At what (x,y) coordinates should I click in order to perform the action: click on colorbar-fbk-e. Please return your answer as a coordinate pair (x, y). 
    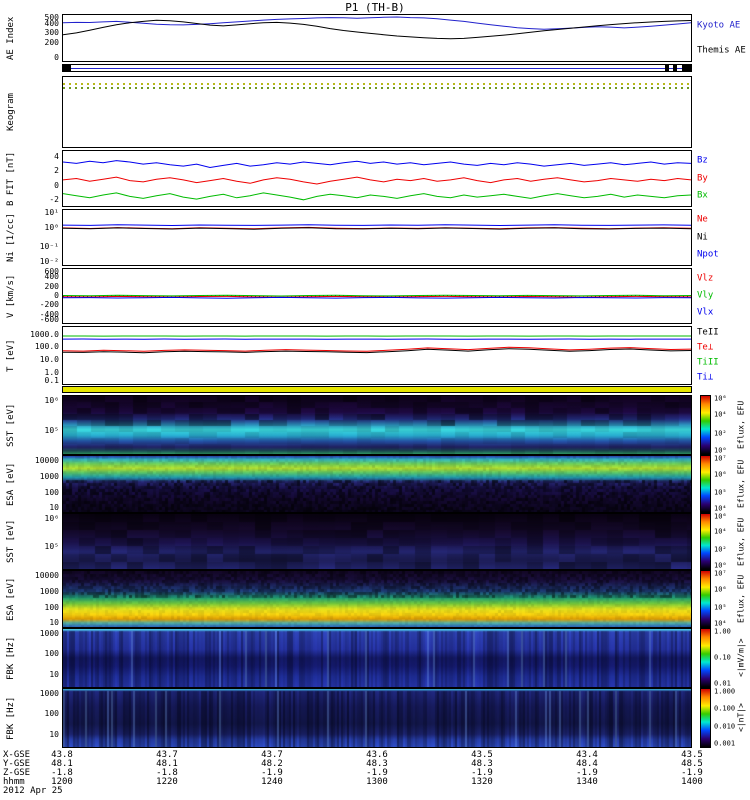
    Looking at the image, I should click on (705, 658).